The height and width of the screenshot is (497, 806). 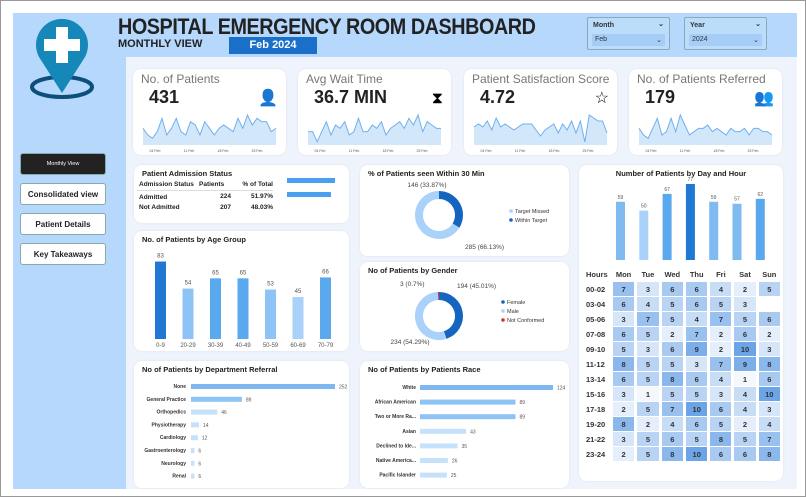 What do you see at coordinates (596, 379) in the screenshot?
I see `hour-label: 13-14` at bounding box center [596, 379].